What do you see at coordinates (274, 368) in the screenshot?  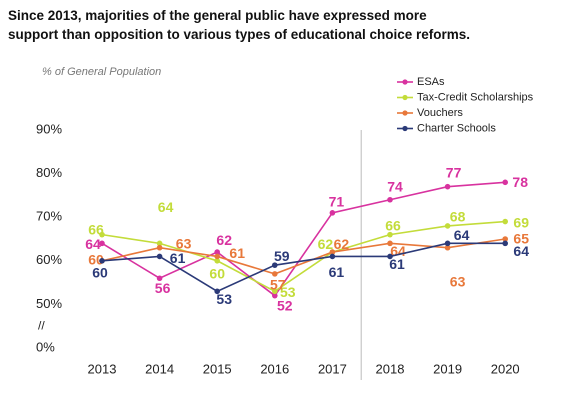 I see `x-tick-label: 2016` at bounding box center [274, 368].